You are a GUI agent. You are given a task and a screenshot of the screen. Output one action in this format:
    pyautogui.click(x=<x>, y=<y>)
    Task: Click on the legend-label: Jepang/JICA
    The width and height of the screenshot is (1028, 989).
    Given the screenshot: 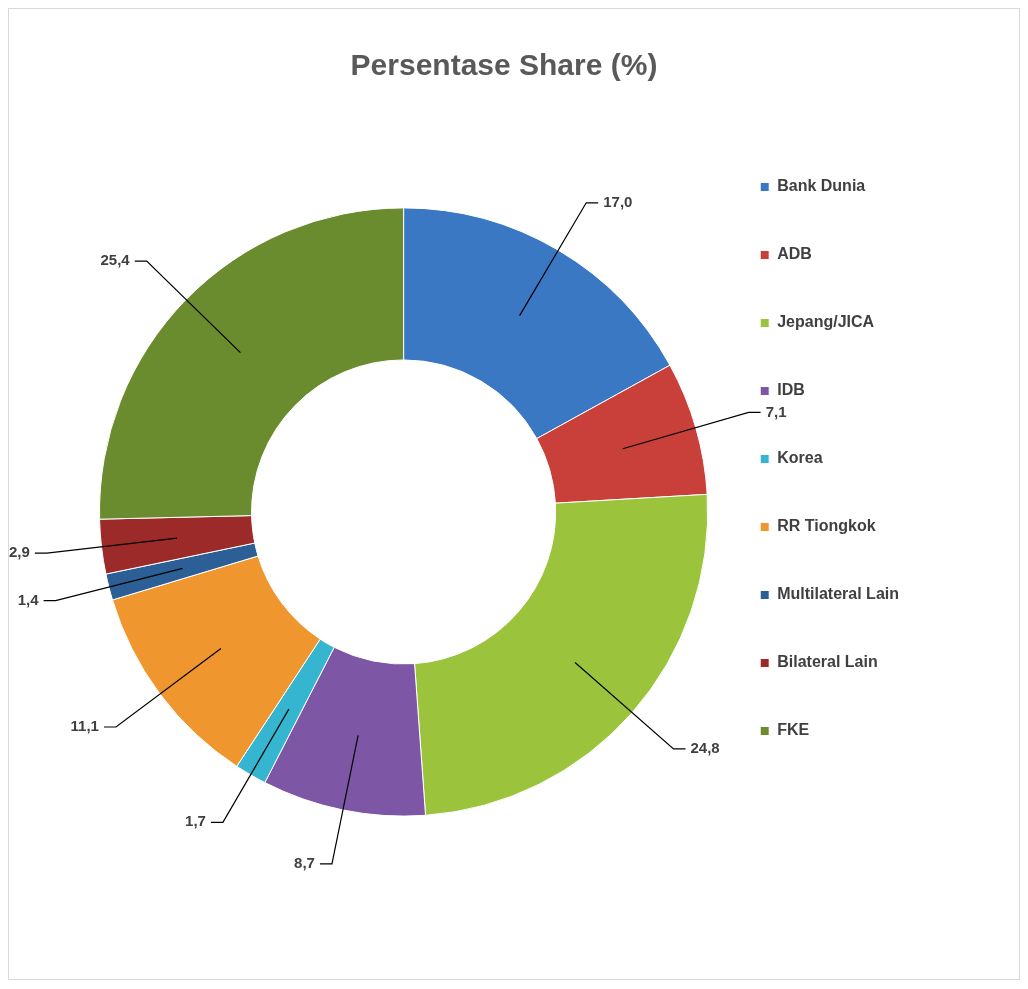 What is the action you would take?
    pyautogui.click(x=826, y=322)
    